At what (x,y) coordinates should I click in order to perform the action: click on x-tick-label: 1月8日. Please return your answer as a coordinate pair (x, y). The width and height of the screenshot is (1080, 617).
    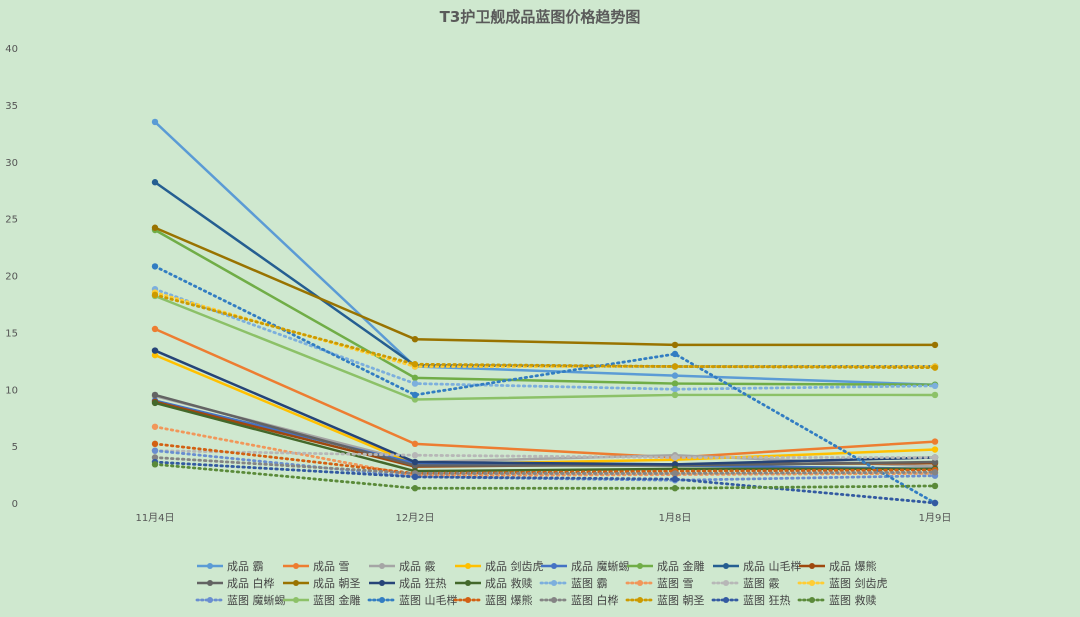
    Looking at the image, I should click on (675, 518).